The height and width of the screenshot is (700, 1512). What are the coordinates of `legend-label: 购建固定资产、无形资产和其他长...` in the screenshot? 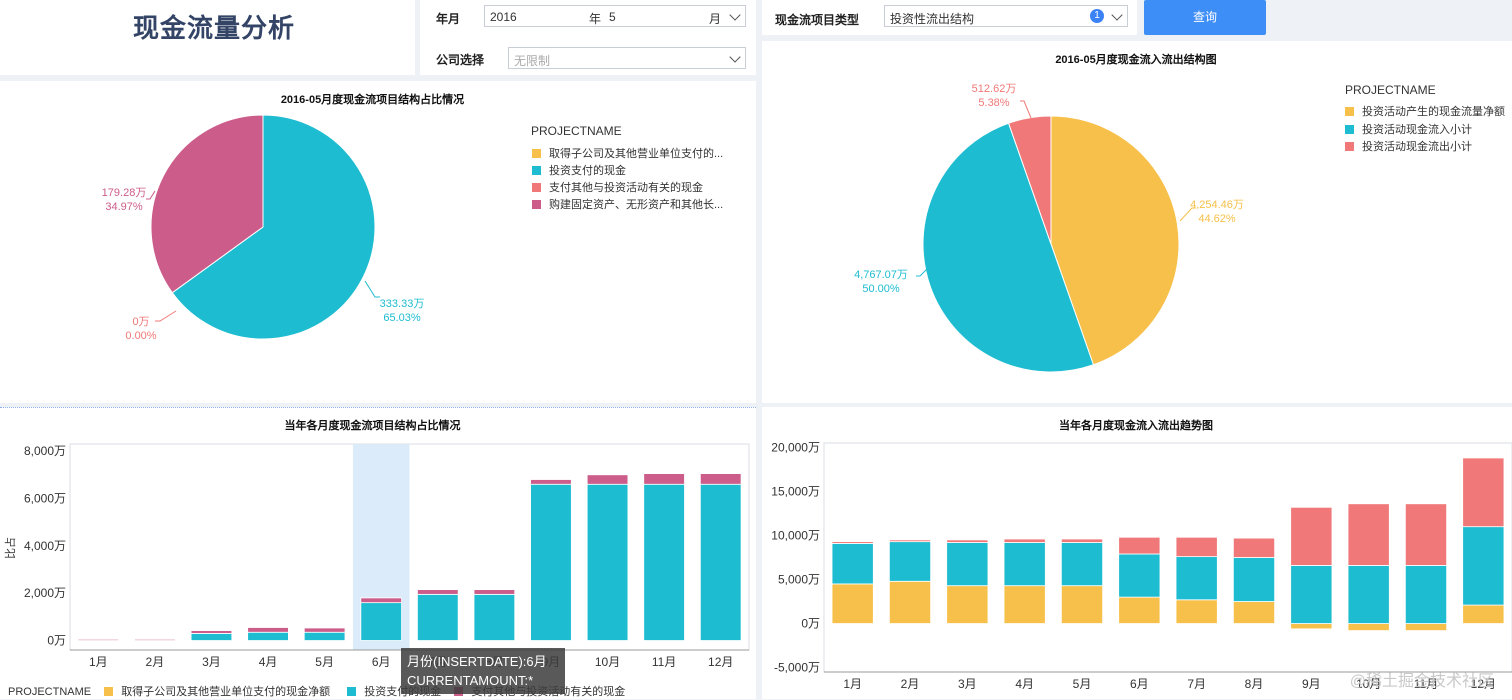 It's located at (636, 205).